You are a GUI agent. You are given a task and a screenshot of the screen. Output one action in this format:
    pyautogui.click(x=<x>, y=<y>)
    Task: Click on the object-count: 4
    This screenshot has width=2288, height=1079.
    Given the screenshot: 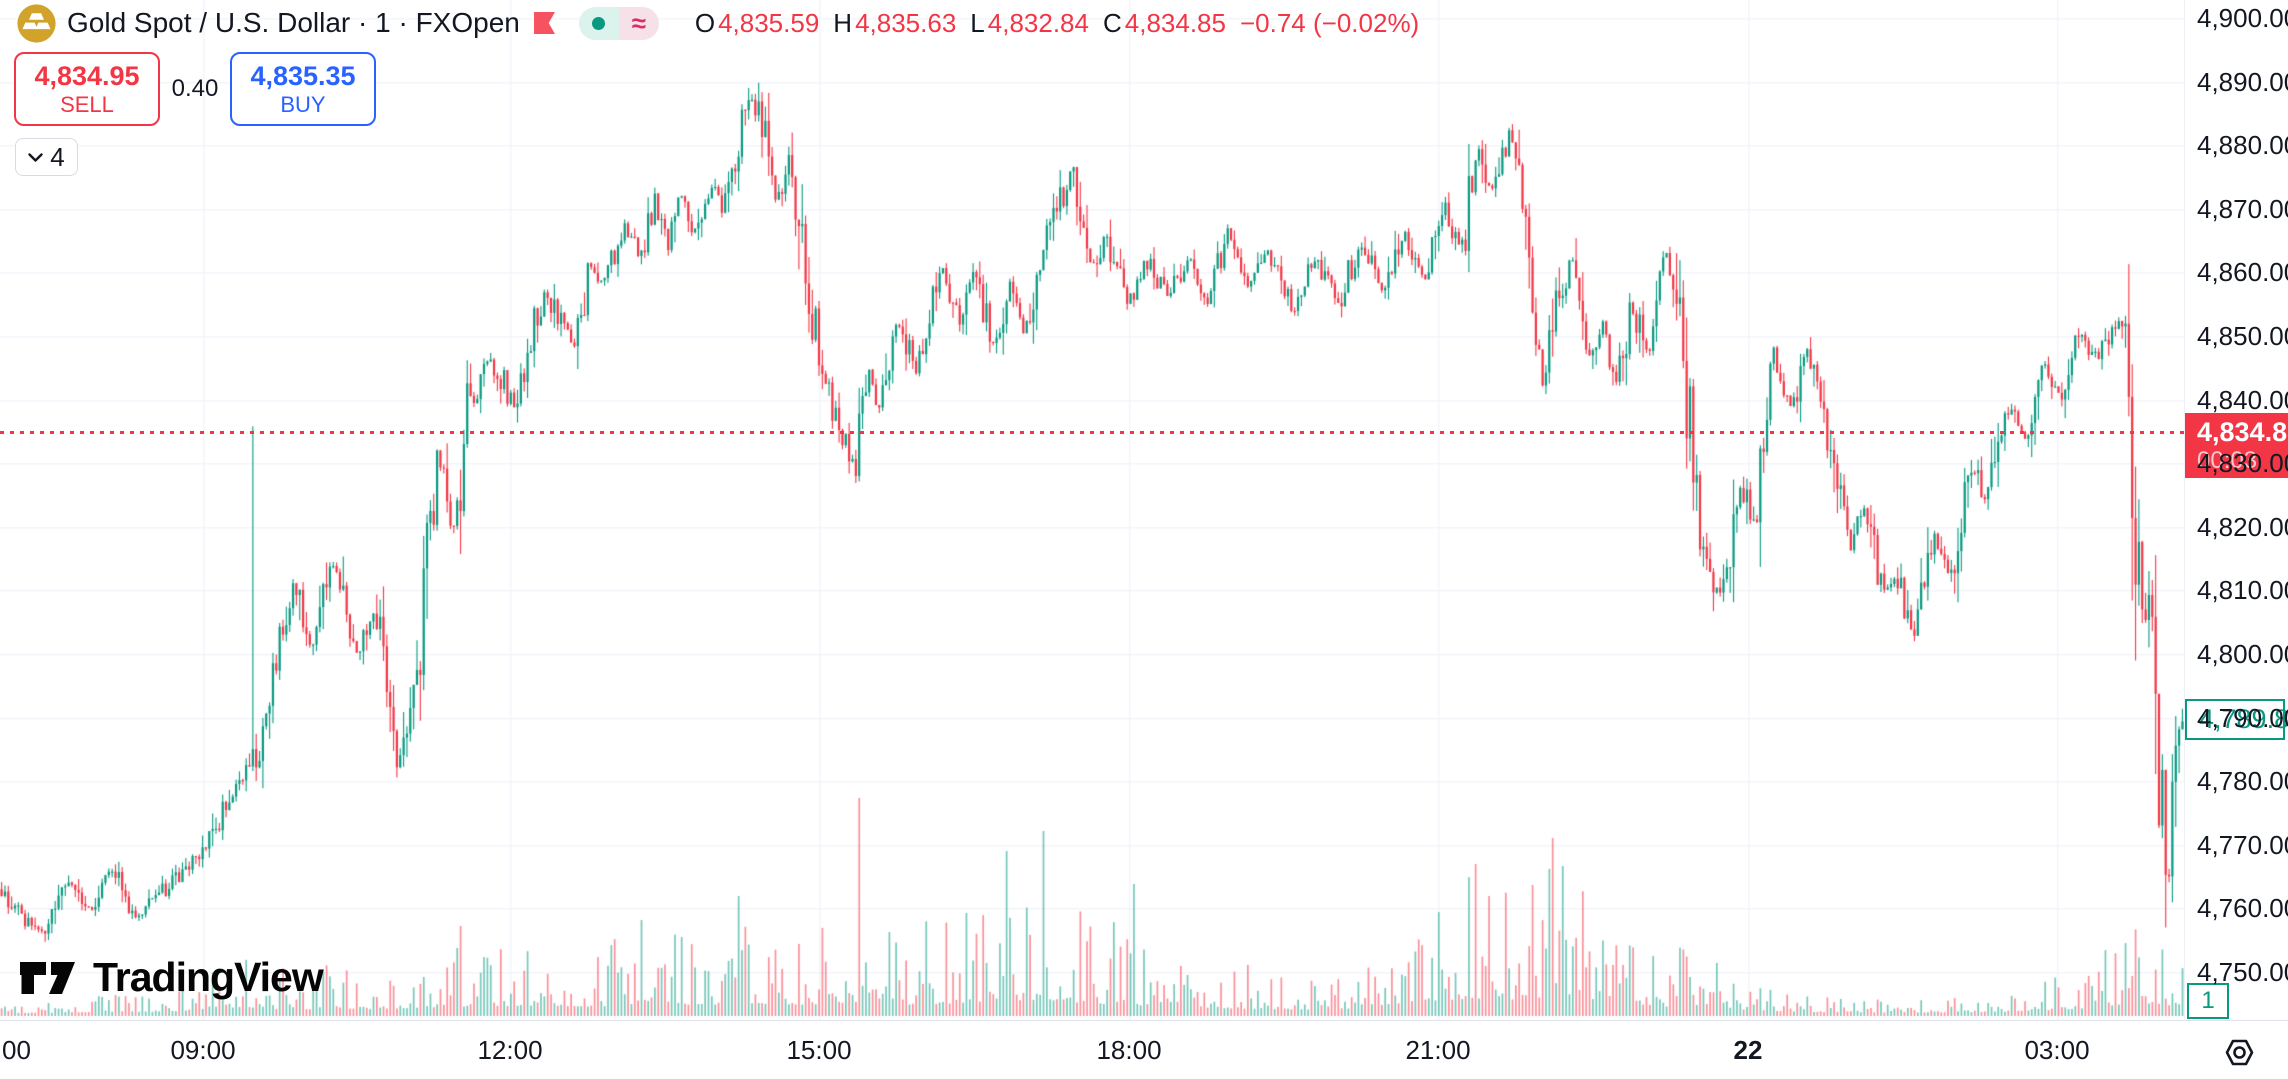 What is the action you would take?
    pyautogui.click(x=57, y=156)
    